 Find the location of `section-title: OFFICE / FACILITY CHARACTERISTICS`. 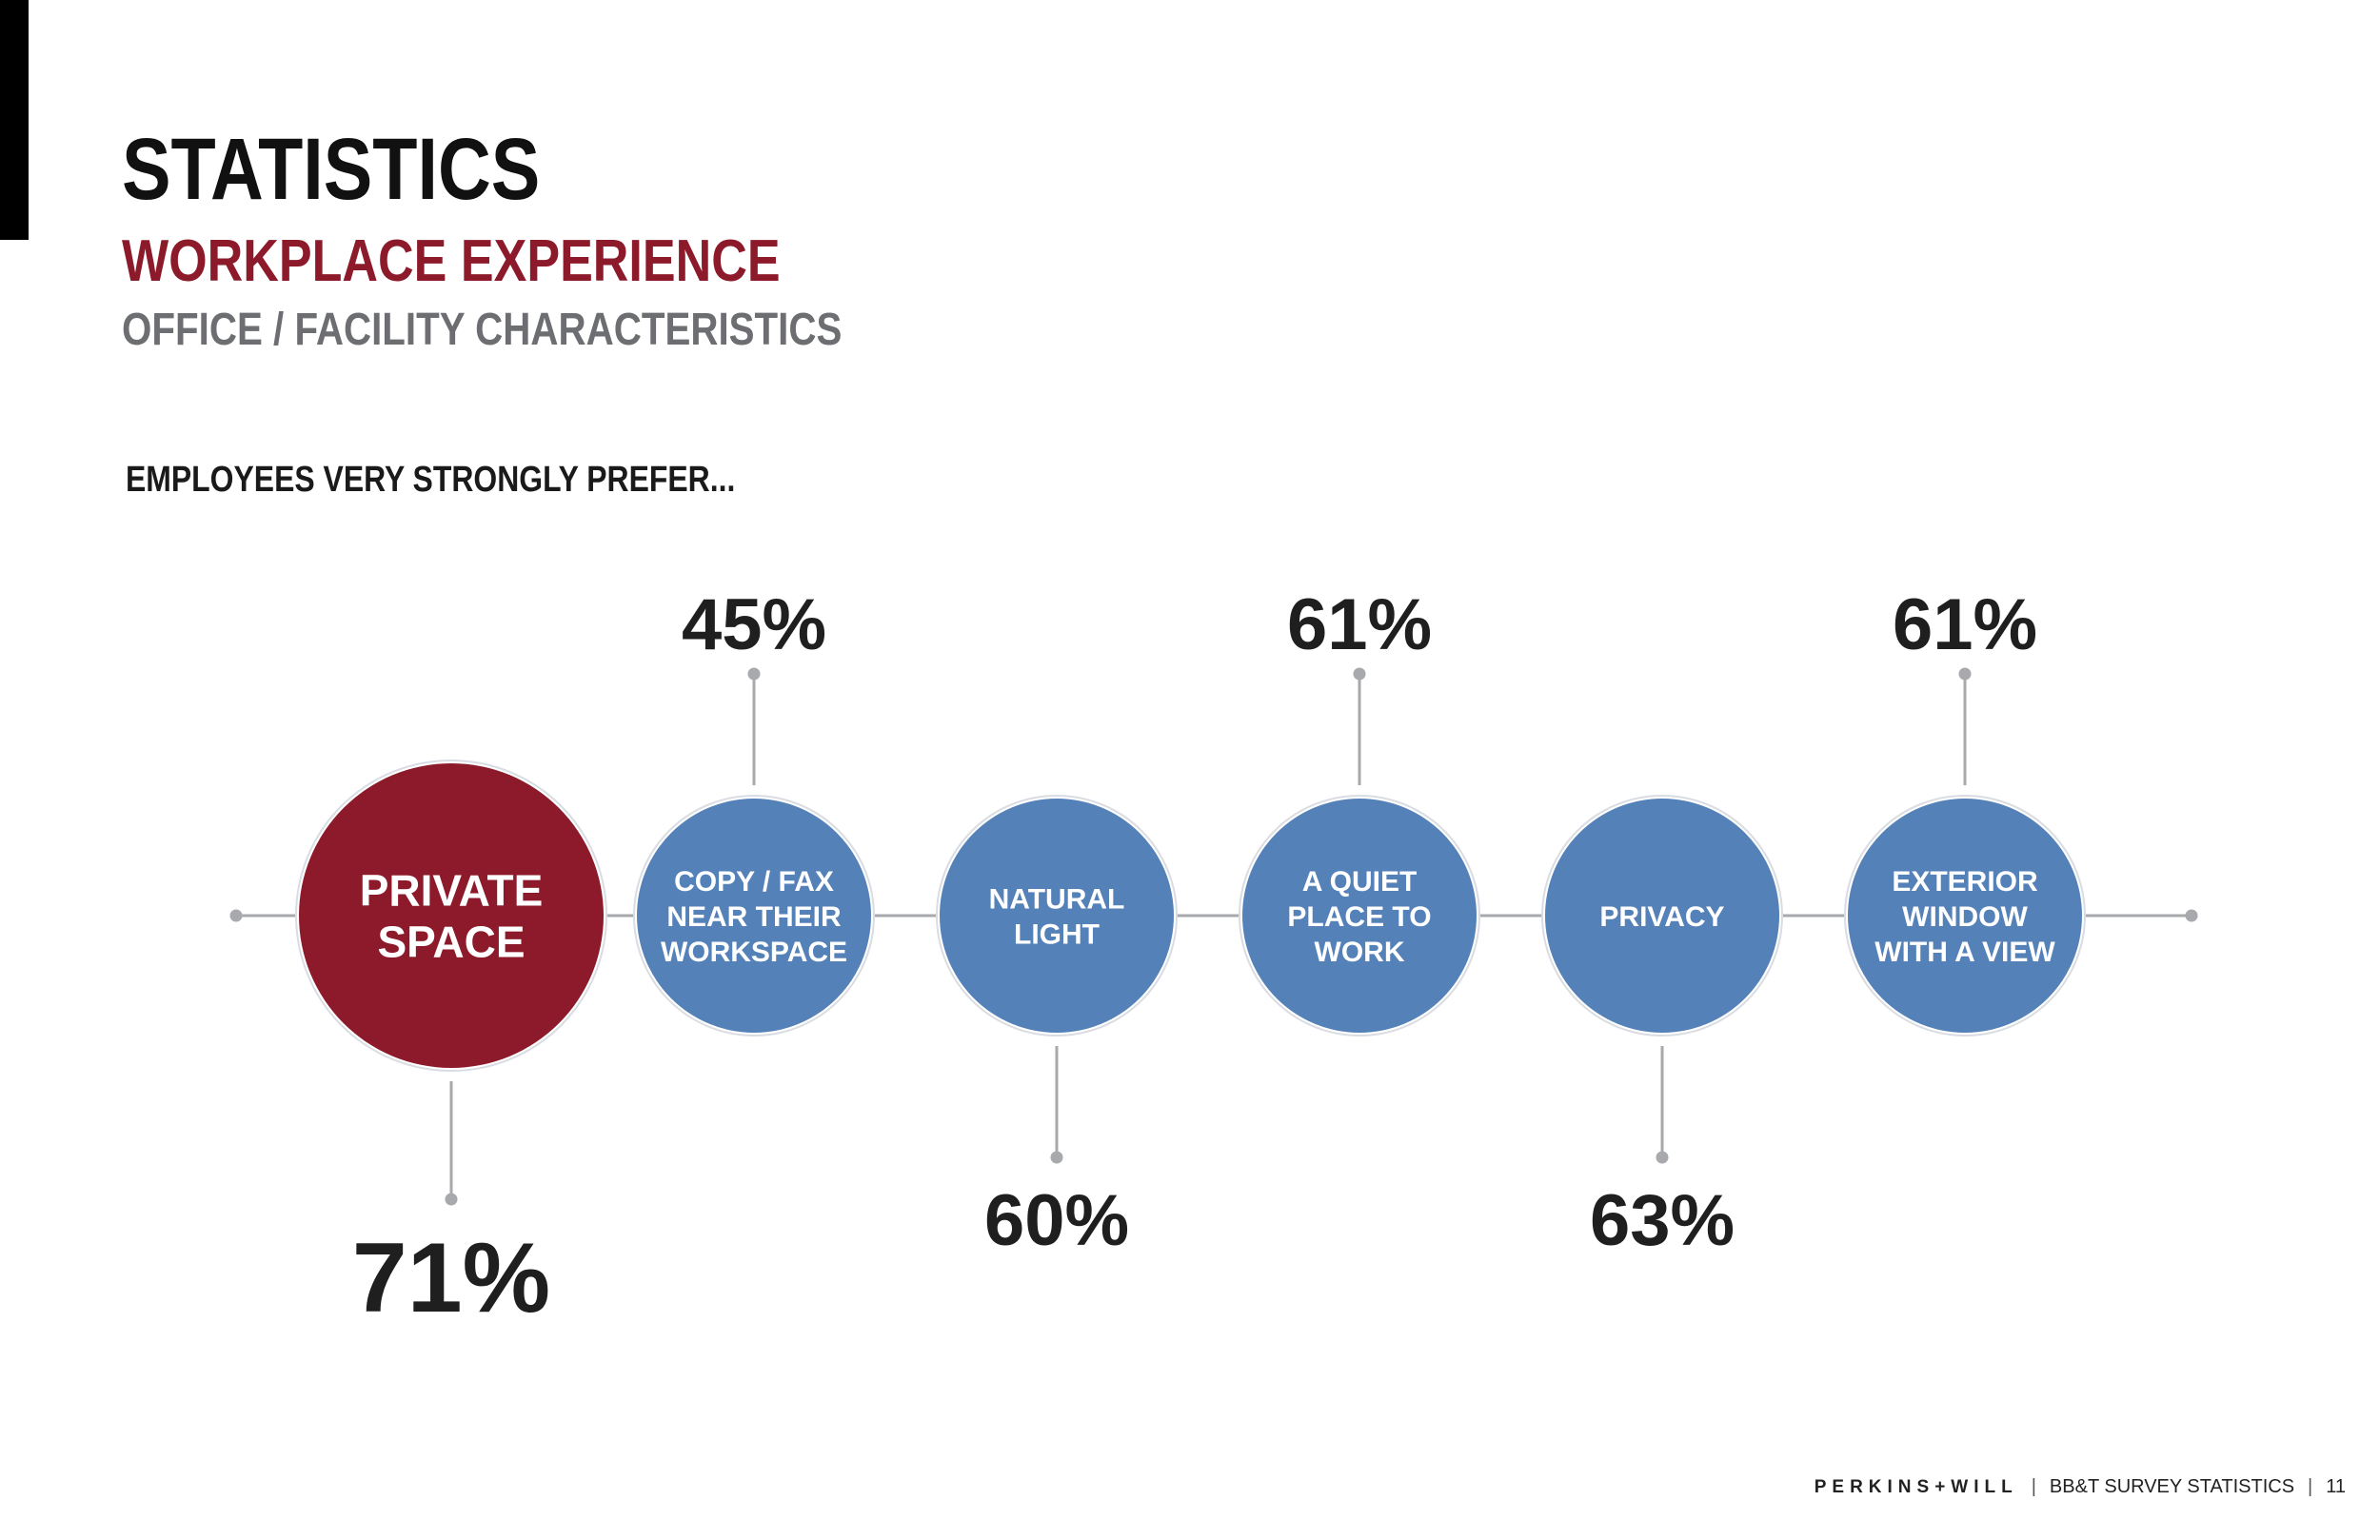

section-title: OFFICE / FACILITY CHARACTERISTICS is located at coordinates (482, 330).